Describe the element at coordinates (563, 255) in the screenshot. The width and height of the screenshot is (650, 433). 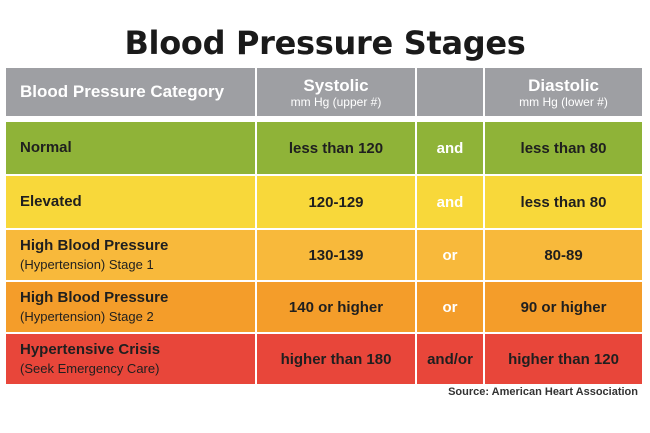
I see `diastolic-value: 80-89` at that location.